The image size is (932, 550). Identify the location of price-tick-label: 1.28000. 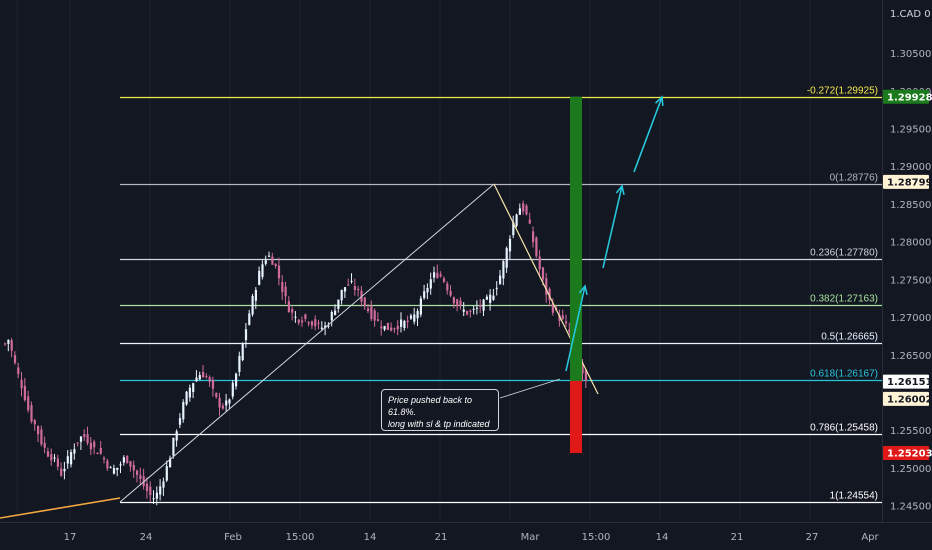
(910, 243).